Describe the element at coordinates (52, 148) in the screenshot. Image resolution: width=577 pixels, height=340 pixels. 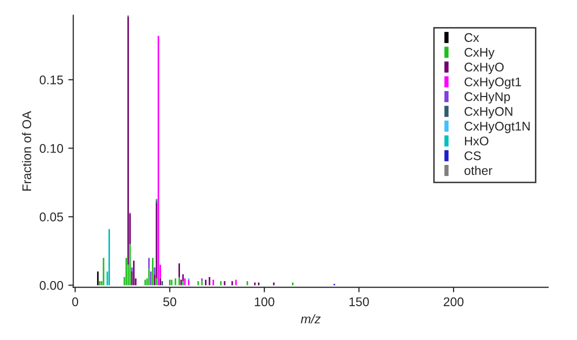
I see `y-tick-label: 0.10` at that location.